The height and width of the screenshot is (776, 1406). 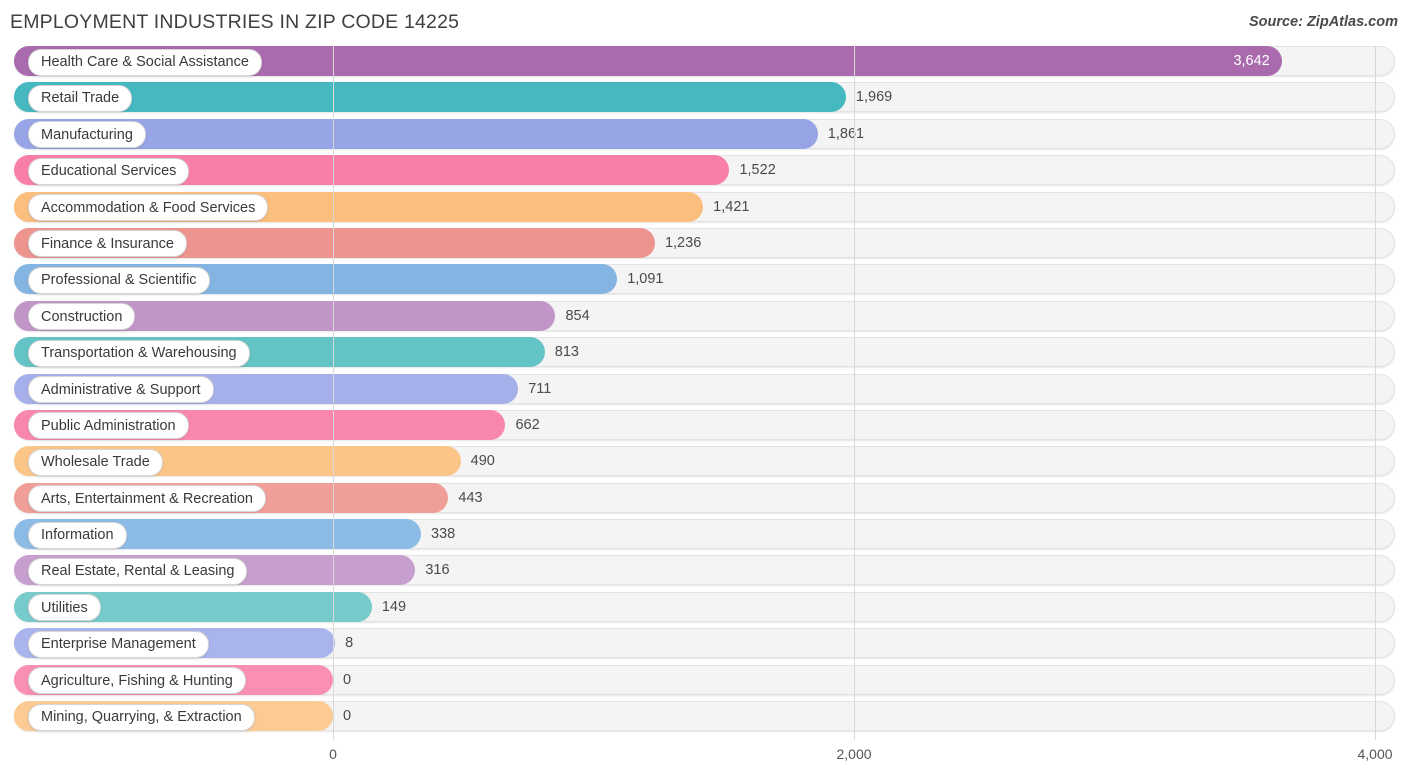 I want to click on table-row: Arts, Entertainment & Recreation 443, so click(x=703, y=497).